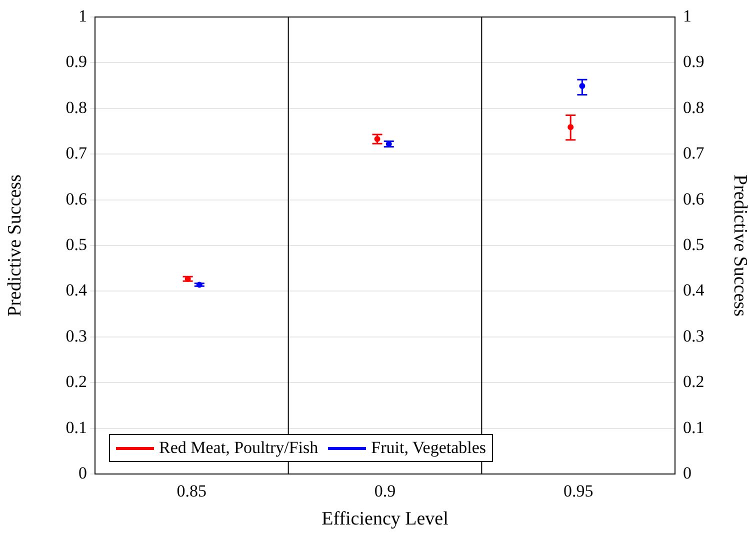 The height and width of the screenshot is (535, 755). Describe the element at coordinates (693, 107) in the screenshot. I see `y2-tick-label: 0.8` at that location.